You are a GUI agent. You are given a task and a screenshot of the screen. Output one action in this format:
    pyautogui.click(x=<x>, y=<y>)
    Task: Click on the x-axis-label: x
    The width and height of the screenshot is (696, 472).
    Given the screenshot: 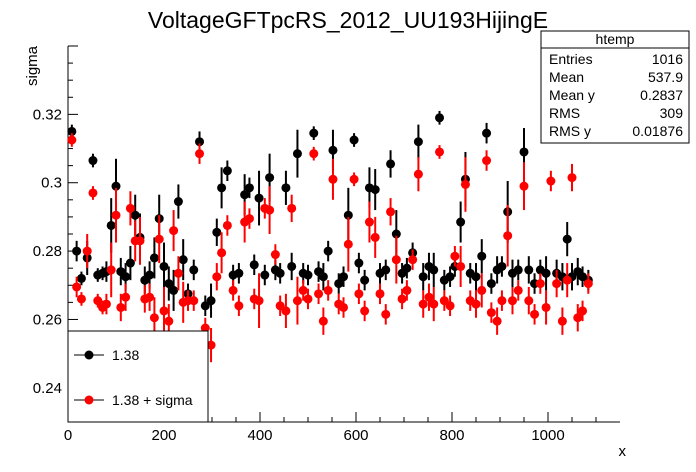 What is the action you would take?
    pyautogui.click(x=623, y=451)
    